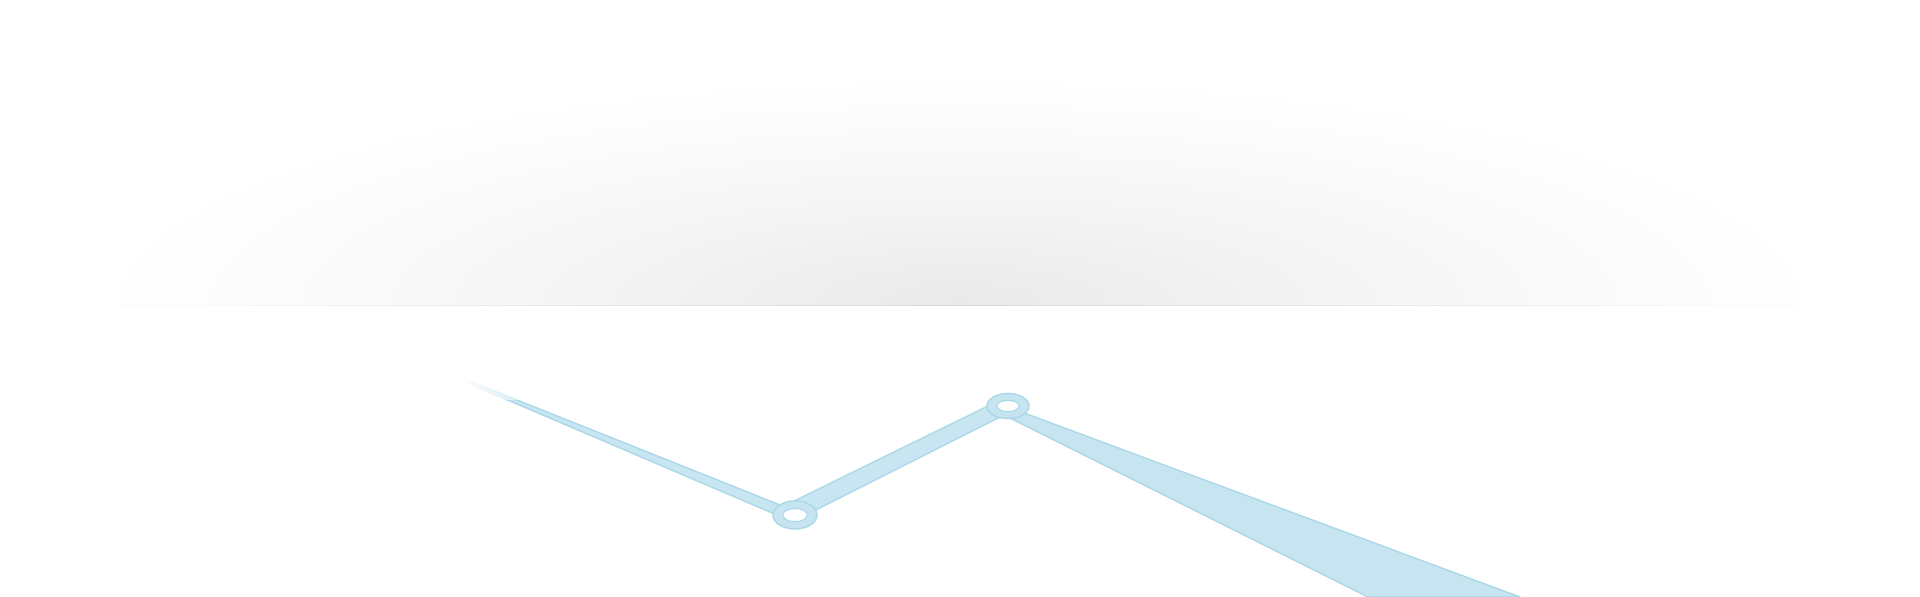 This screenshot has width=1920, height=597. What do you see at coordinates (505, 380) in the screenshot?
I see `fade-overlay` at bounding box center [505, 380].